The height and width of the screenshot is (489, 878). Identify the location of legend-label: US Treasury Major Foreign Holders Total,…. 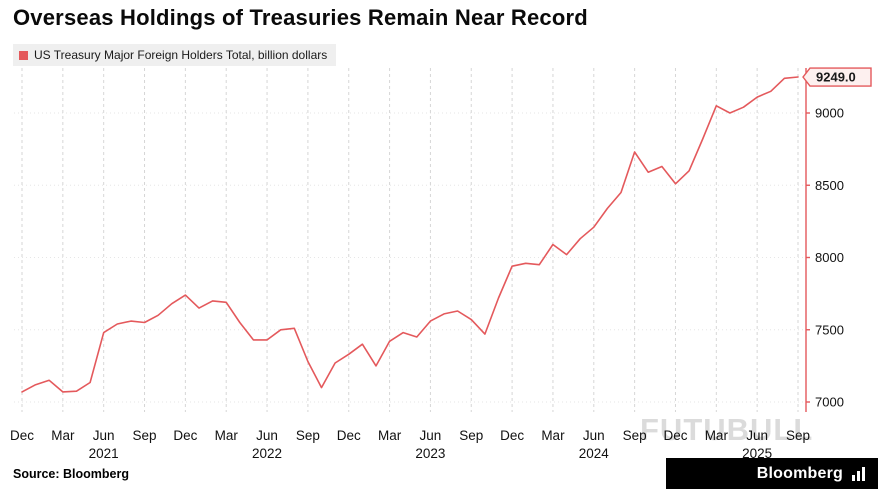
(181, 55).